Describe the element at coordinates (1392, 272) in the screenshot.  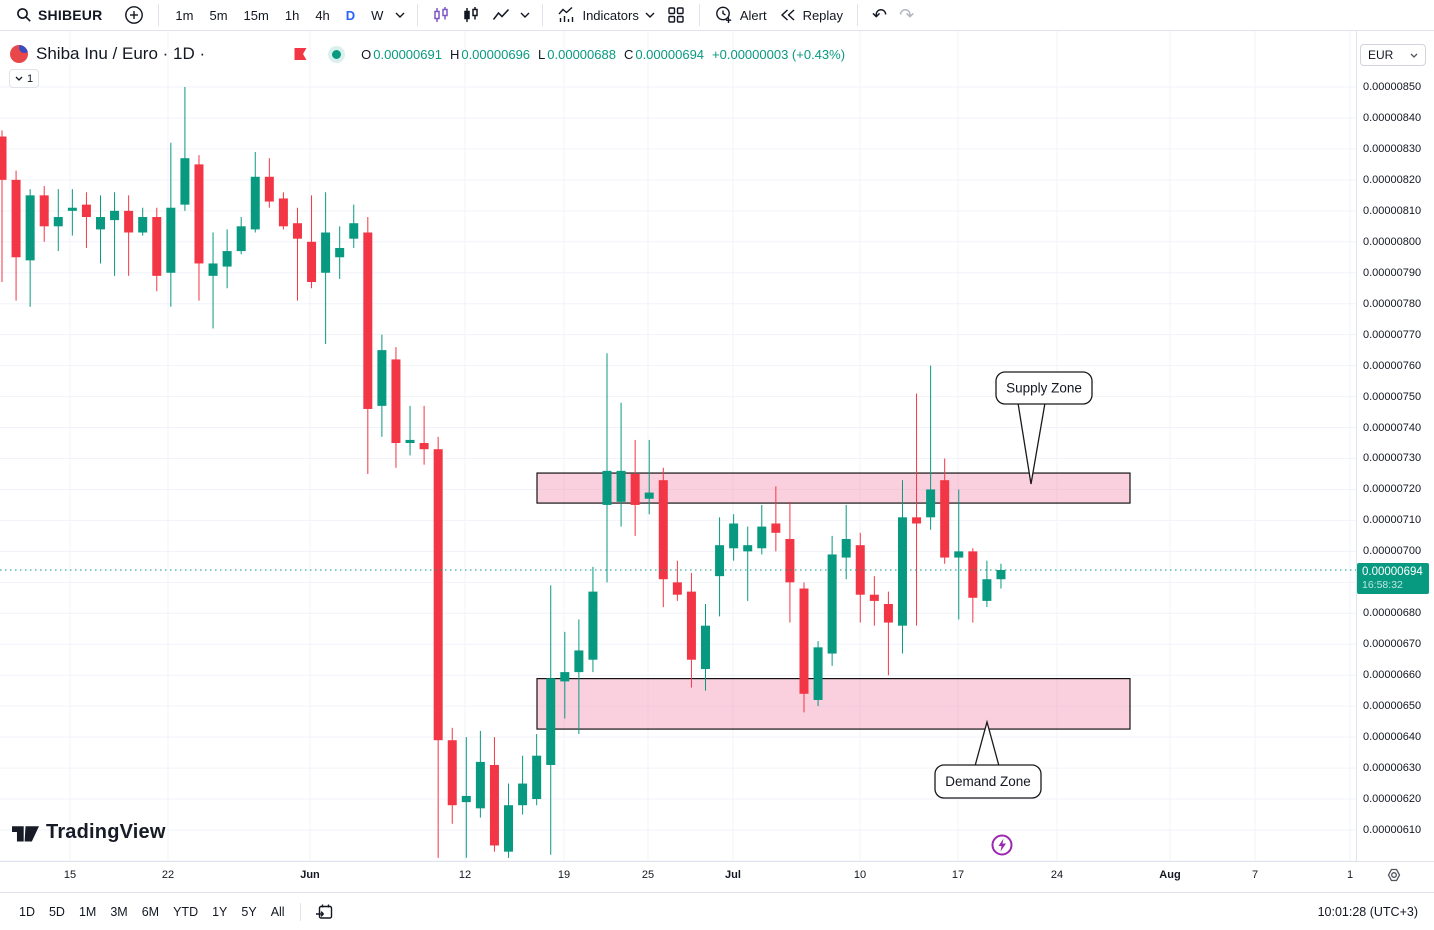
I see `price-axis-label: 0.00000790` at that location.